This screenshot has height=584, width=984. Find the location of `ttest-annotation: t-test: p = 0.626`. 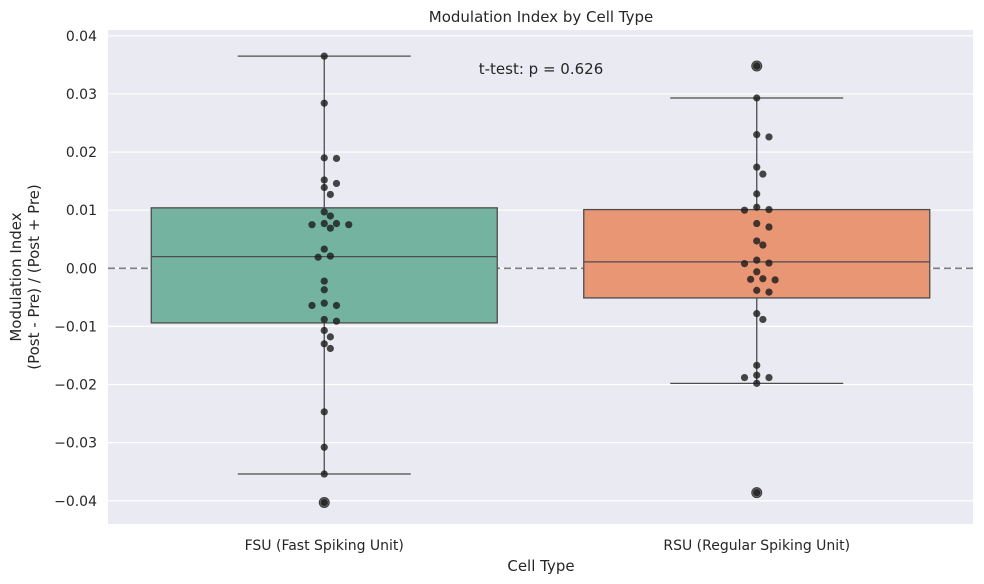

ttest-annotation: t-test: p = 0.626 is located at coordinates (541, 69).